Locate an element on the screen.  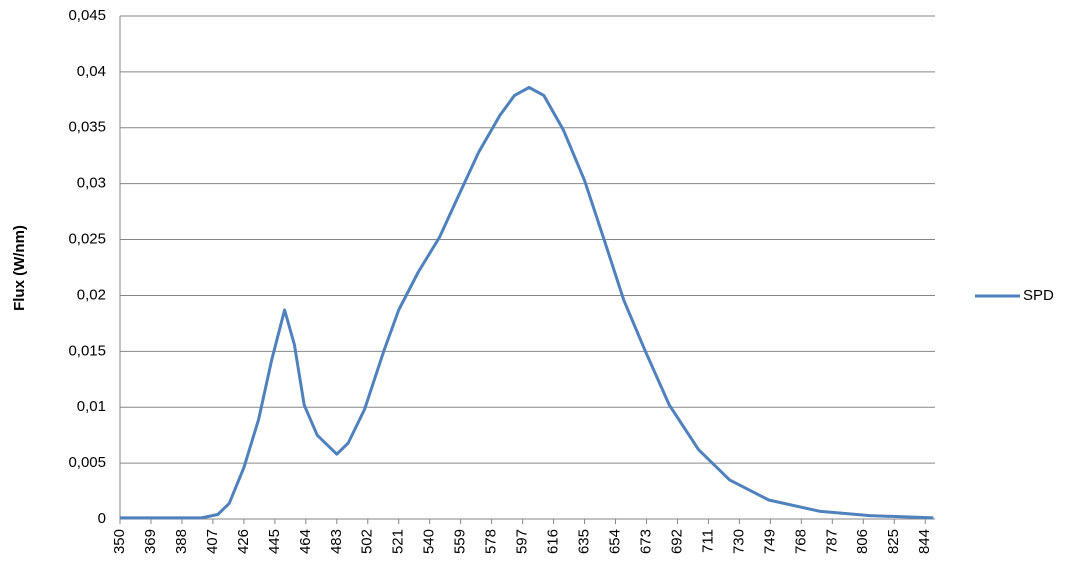
y-tick-label: 0,035 is located at coordinates (87, 127).